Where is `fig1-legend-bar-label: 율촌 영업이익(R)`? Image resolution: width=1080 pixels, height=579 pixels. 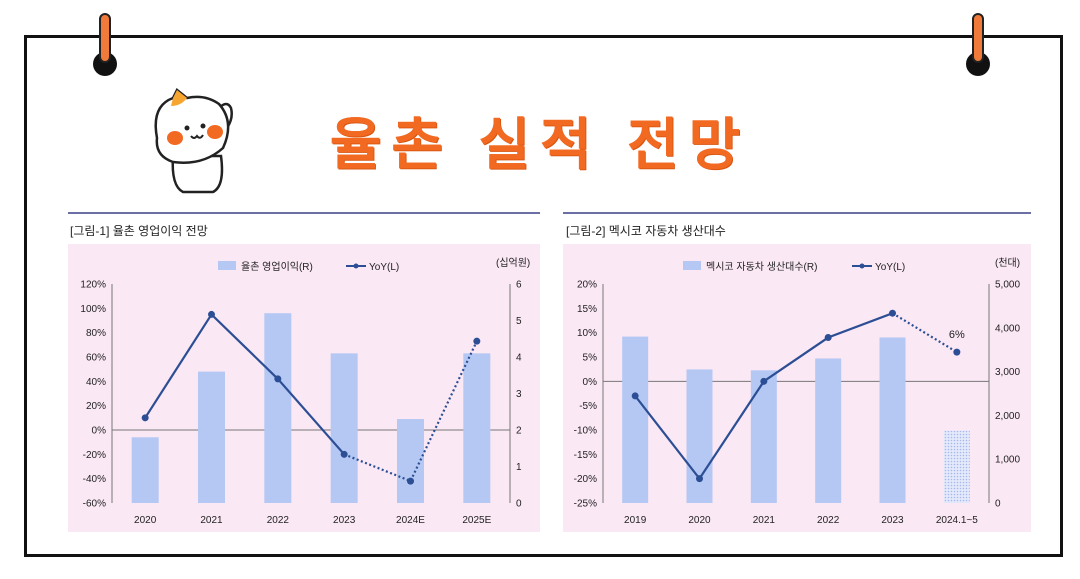
fig1-legend-bar-label: 율촌 영업이익(R) is located at coordinates (277, 266).